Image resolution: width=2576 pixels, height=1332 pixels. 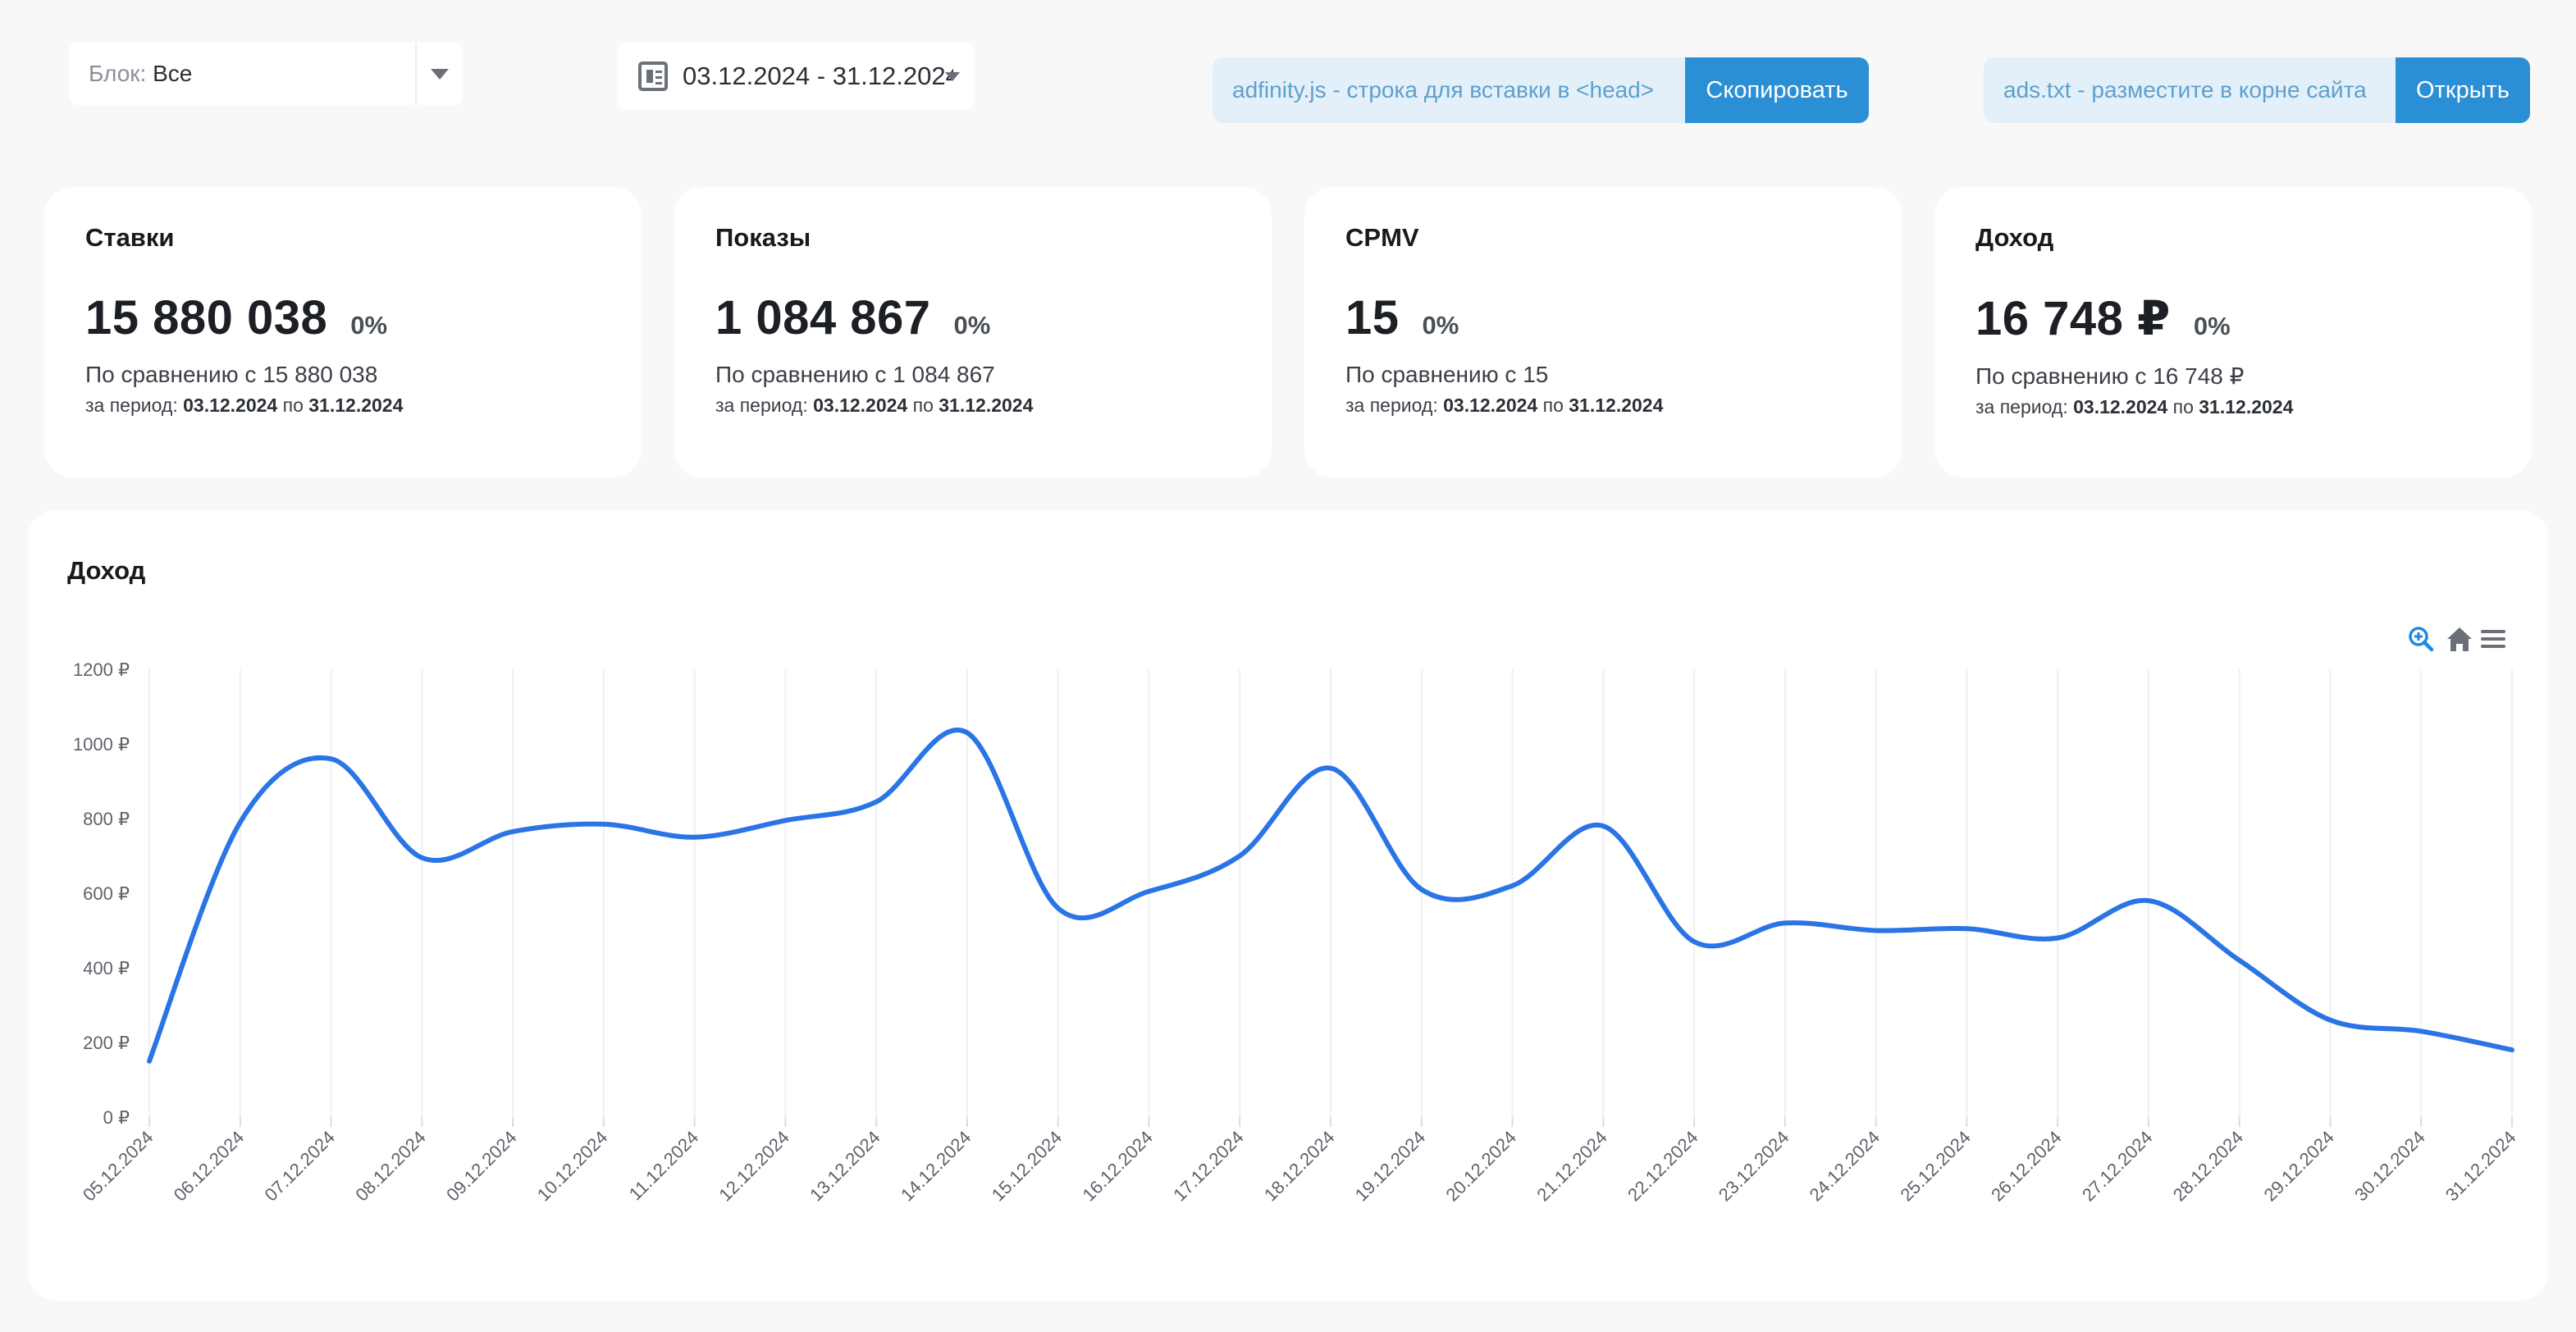 I want to click on stat-value: 1 084 867, so click(x=823, y=317).